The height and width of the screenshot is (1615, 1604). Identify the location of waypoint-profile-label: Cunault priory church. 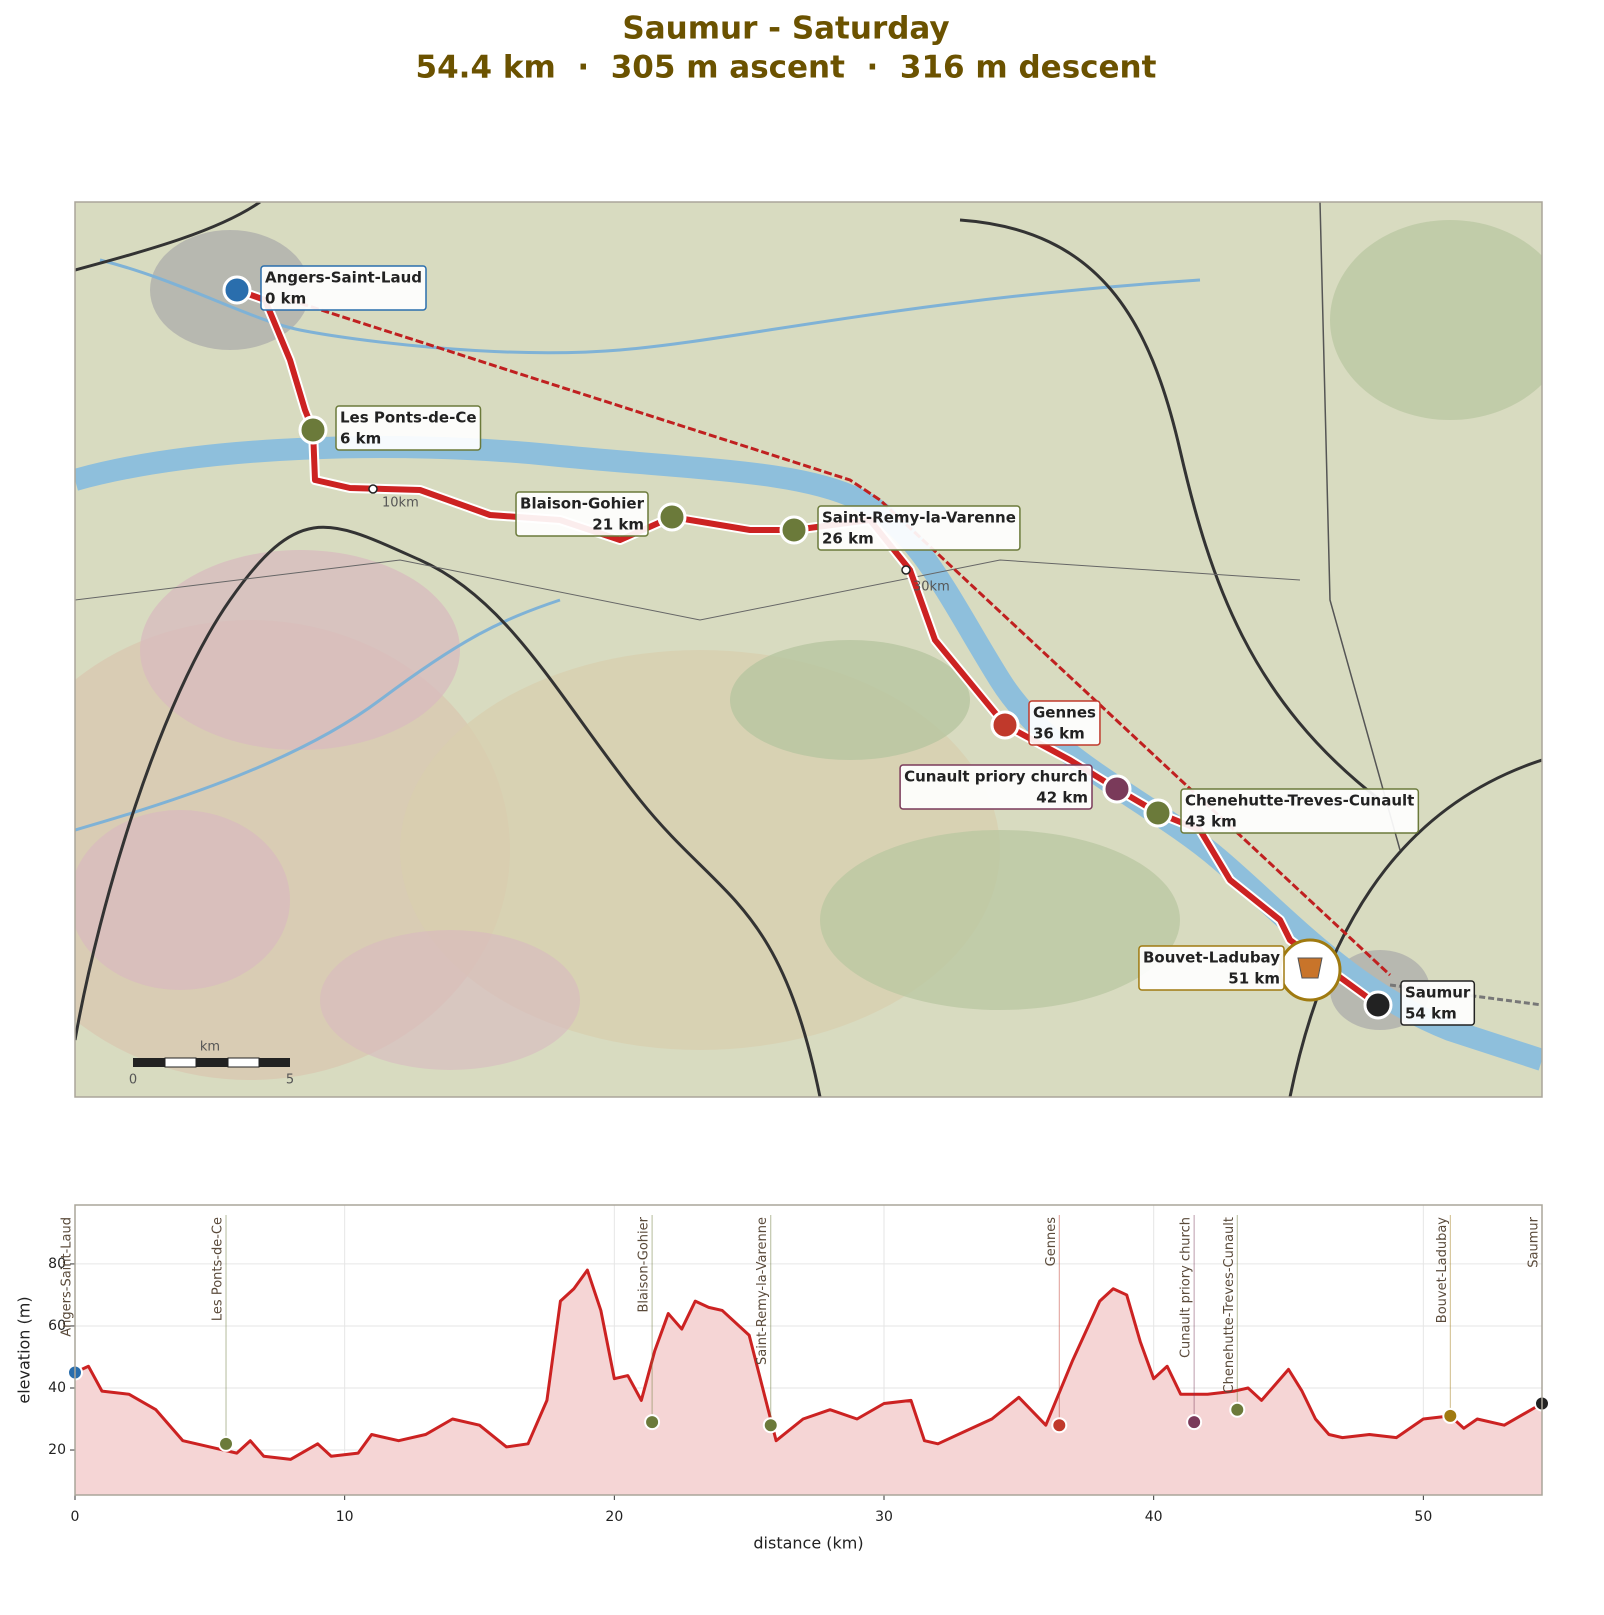
(1186, 1287).